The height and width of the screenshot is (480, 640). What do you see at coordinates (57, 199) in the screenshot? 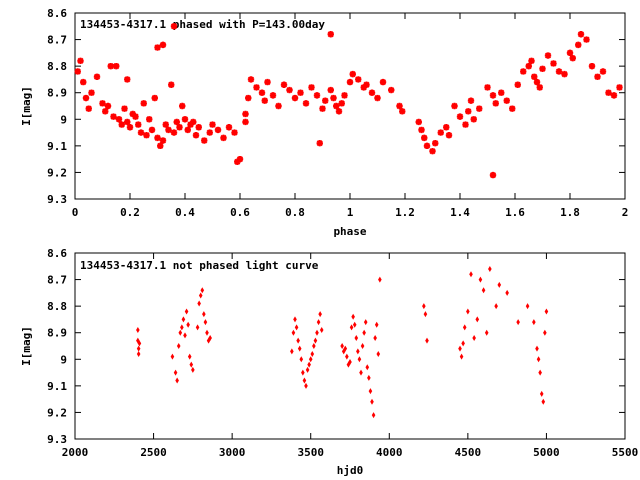
I see `y-tick-label: 9.3` at bounding box center [57, 199].